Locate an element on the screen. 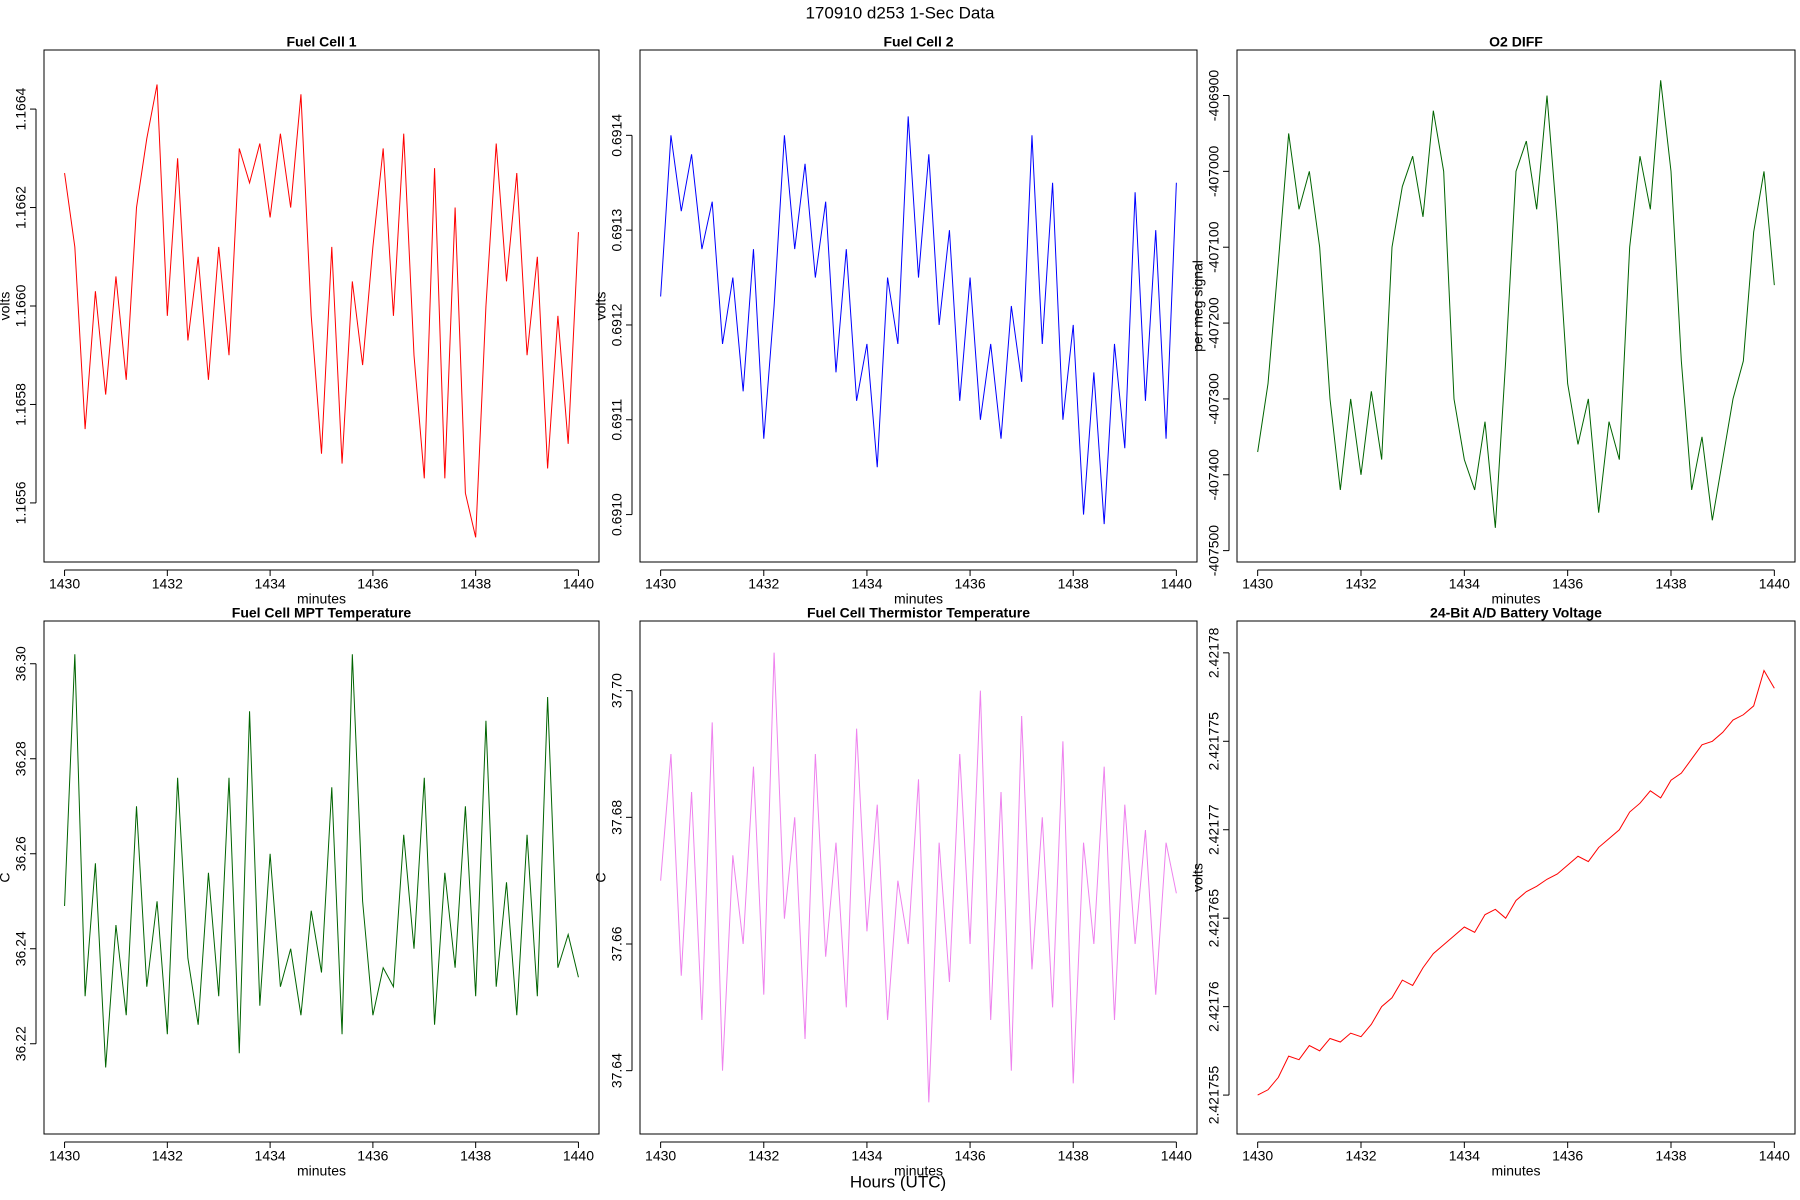  y-tick-label: -407200 is located at coordinates (1214, 323).